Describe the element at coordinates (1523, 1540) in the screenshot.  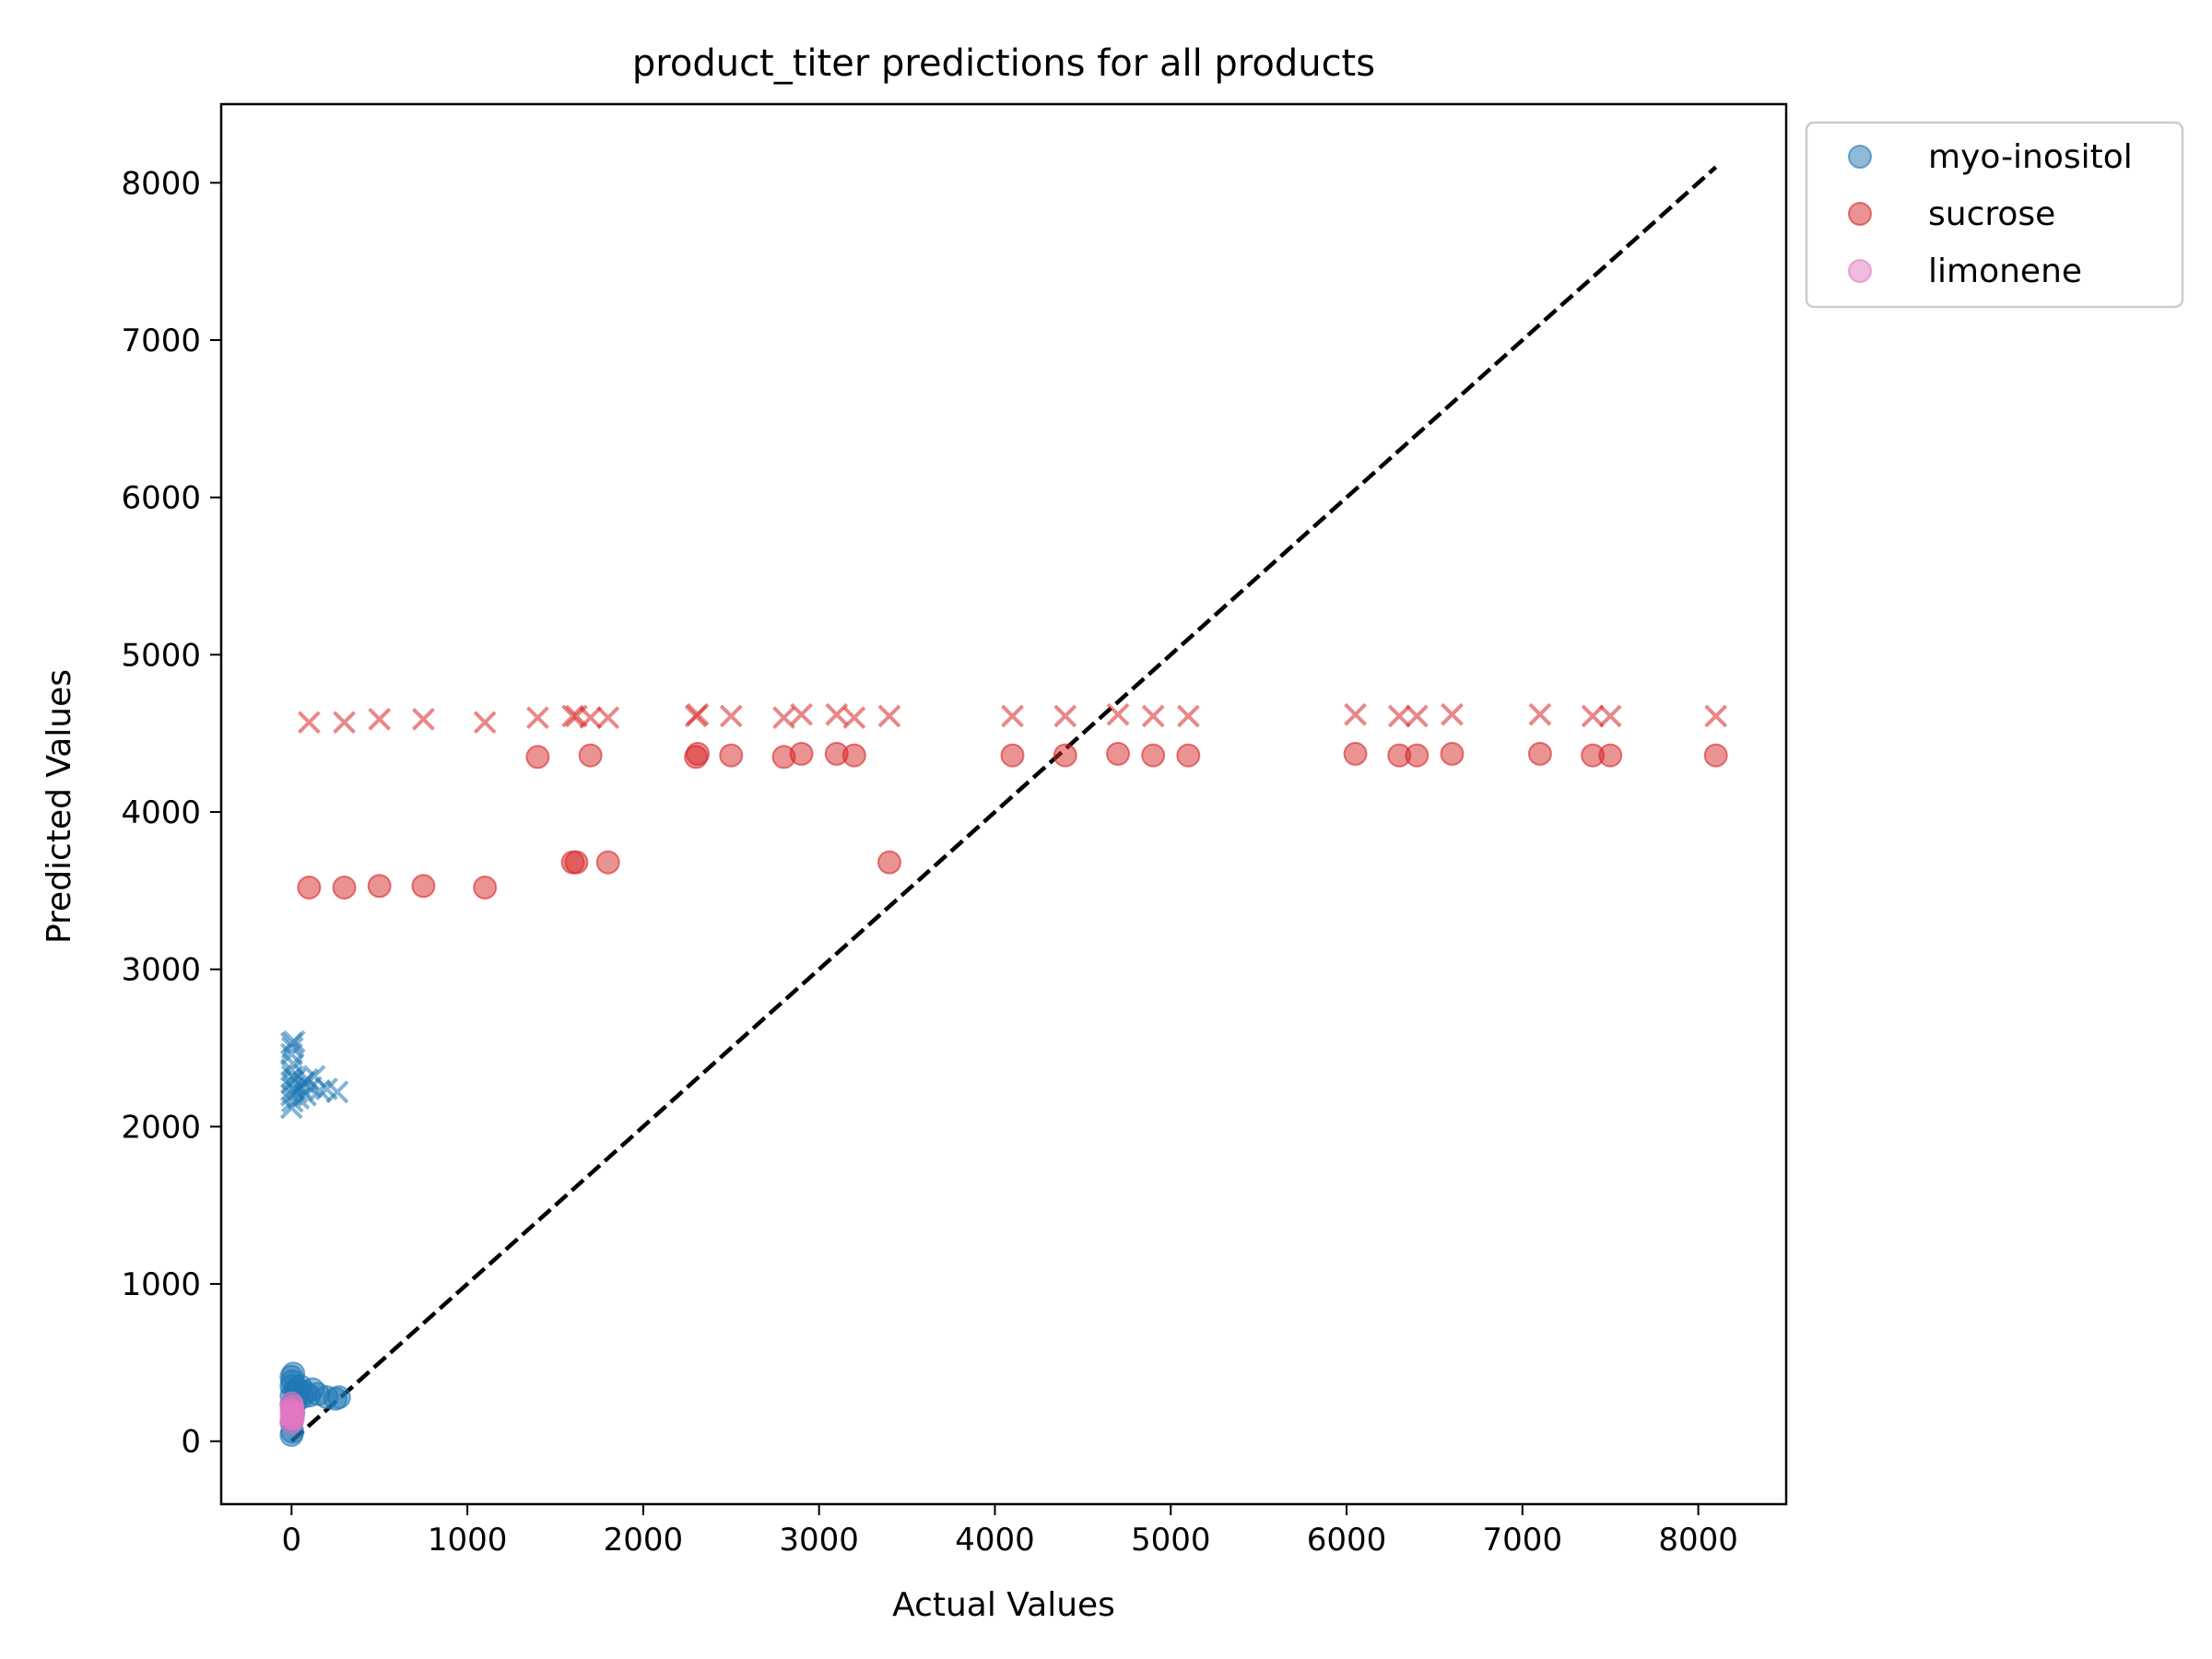
I see `x-tick-label: 7000` at that location.